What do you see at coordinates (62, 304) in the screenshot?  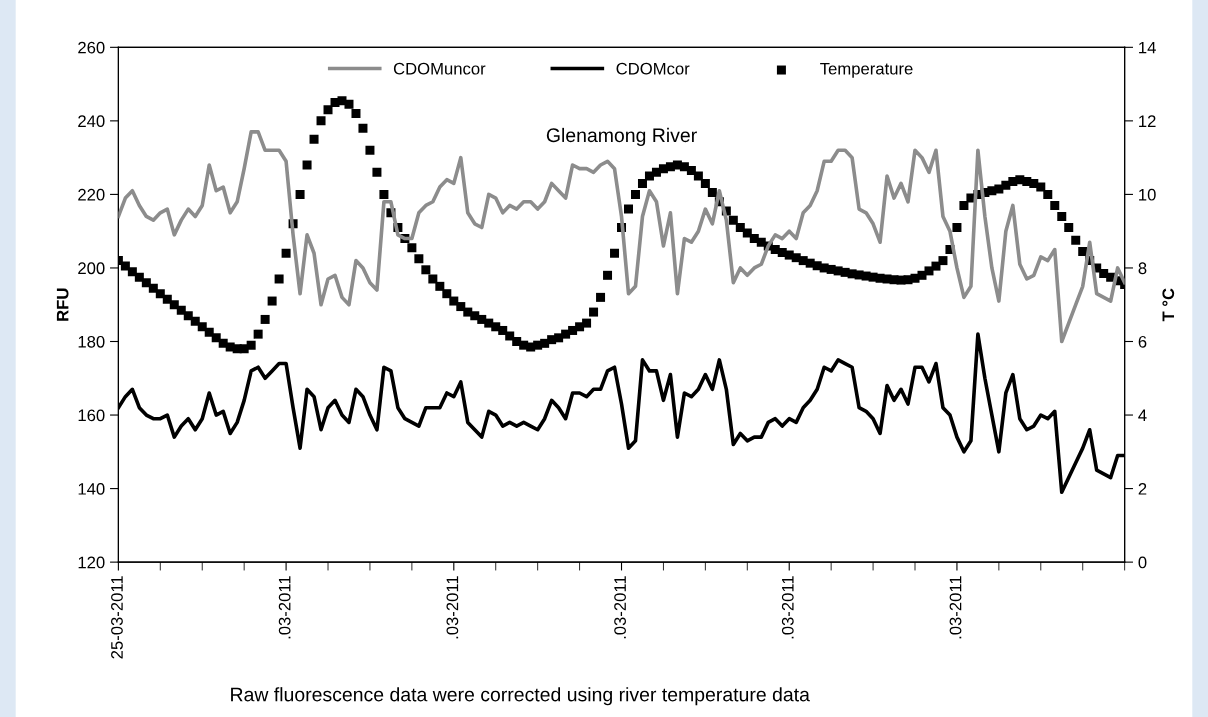 I see `y-axis-title: RFU` at bounding box center [62, 304].